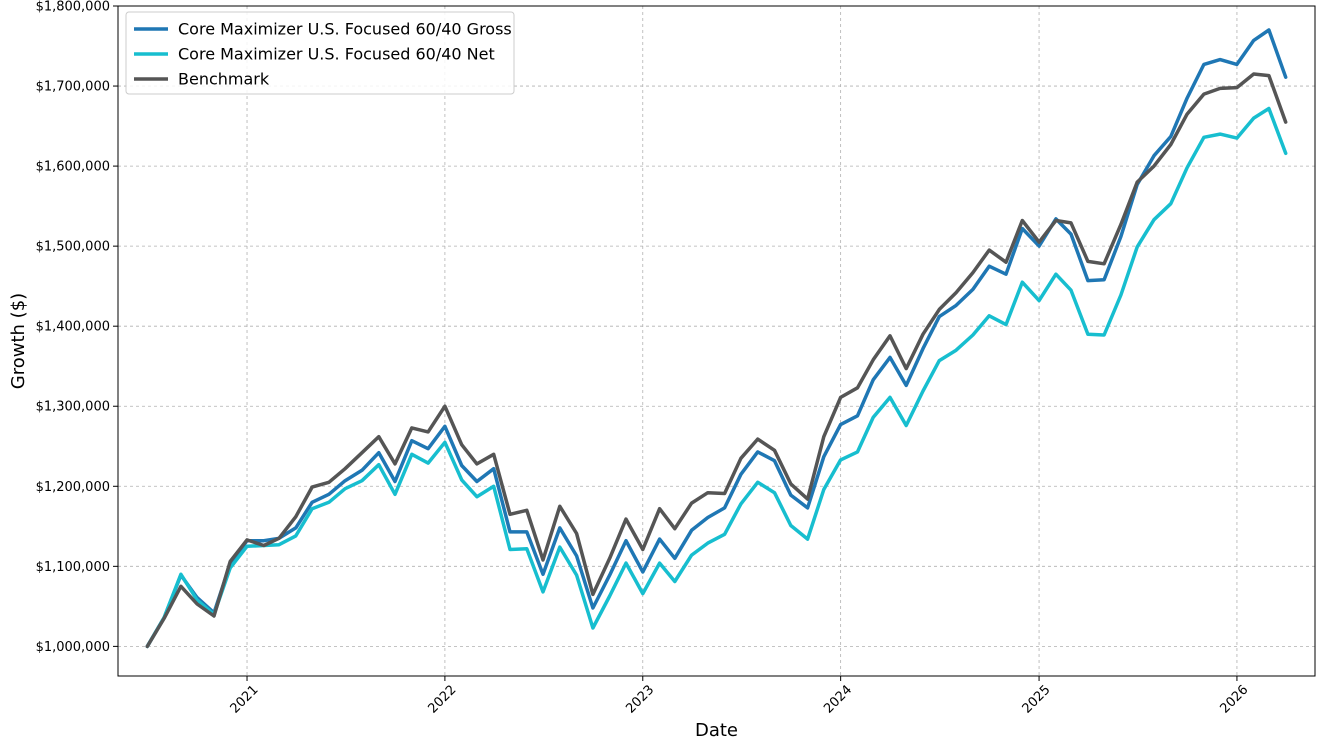 This screenshot has height=740, width=1317. I want to click on x-tick-label: 2023, so click(640, 700).